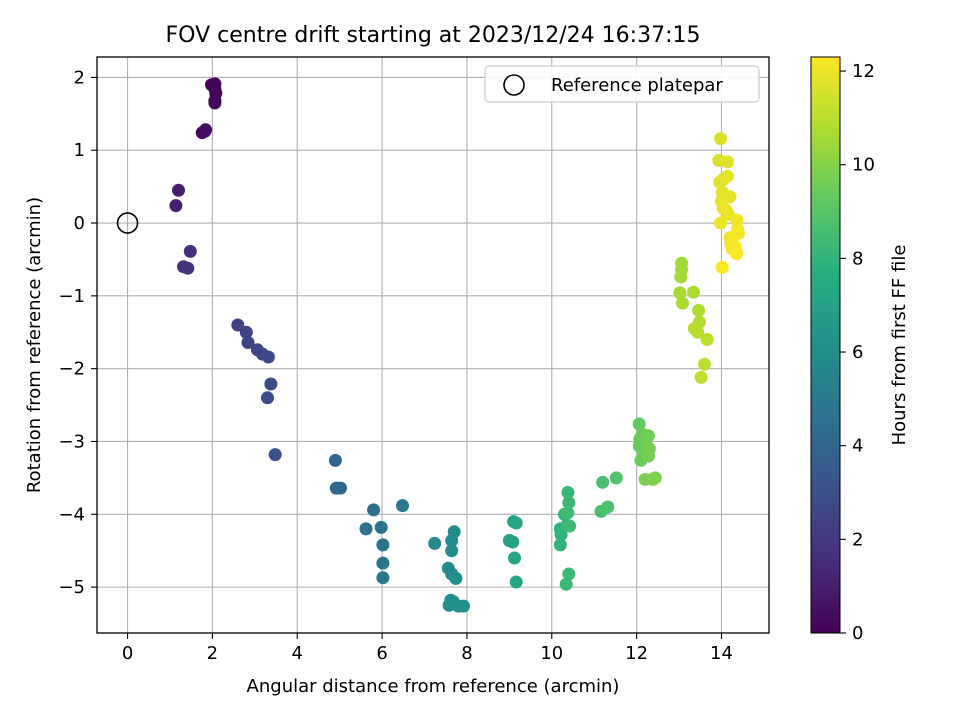 This screenshot has width=960, height=720. I want to click on colorbar-tick-label: 10, so click(863, 165).